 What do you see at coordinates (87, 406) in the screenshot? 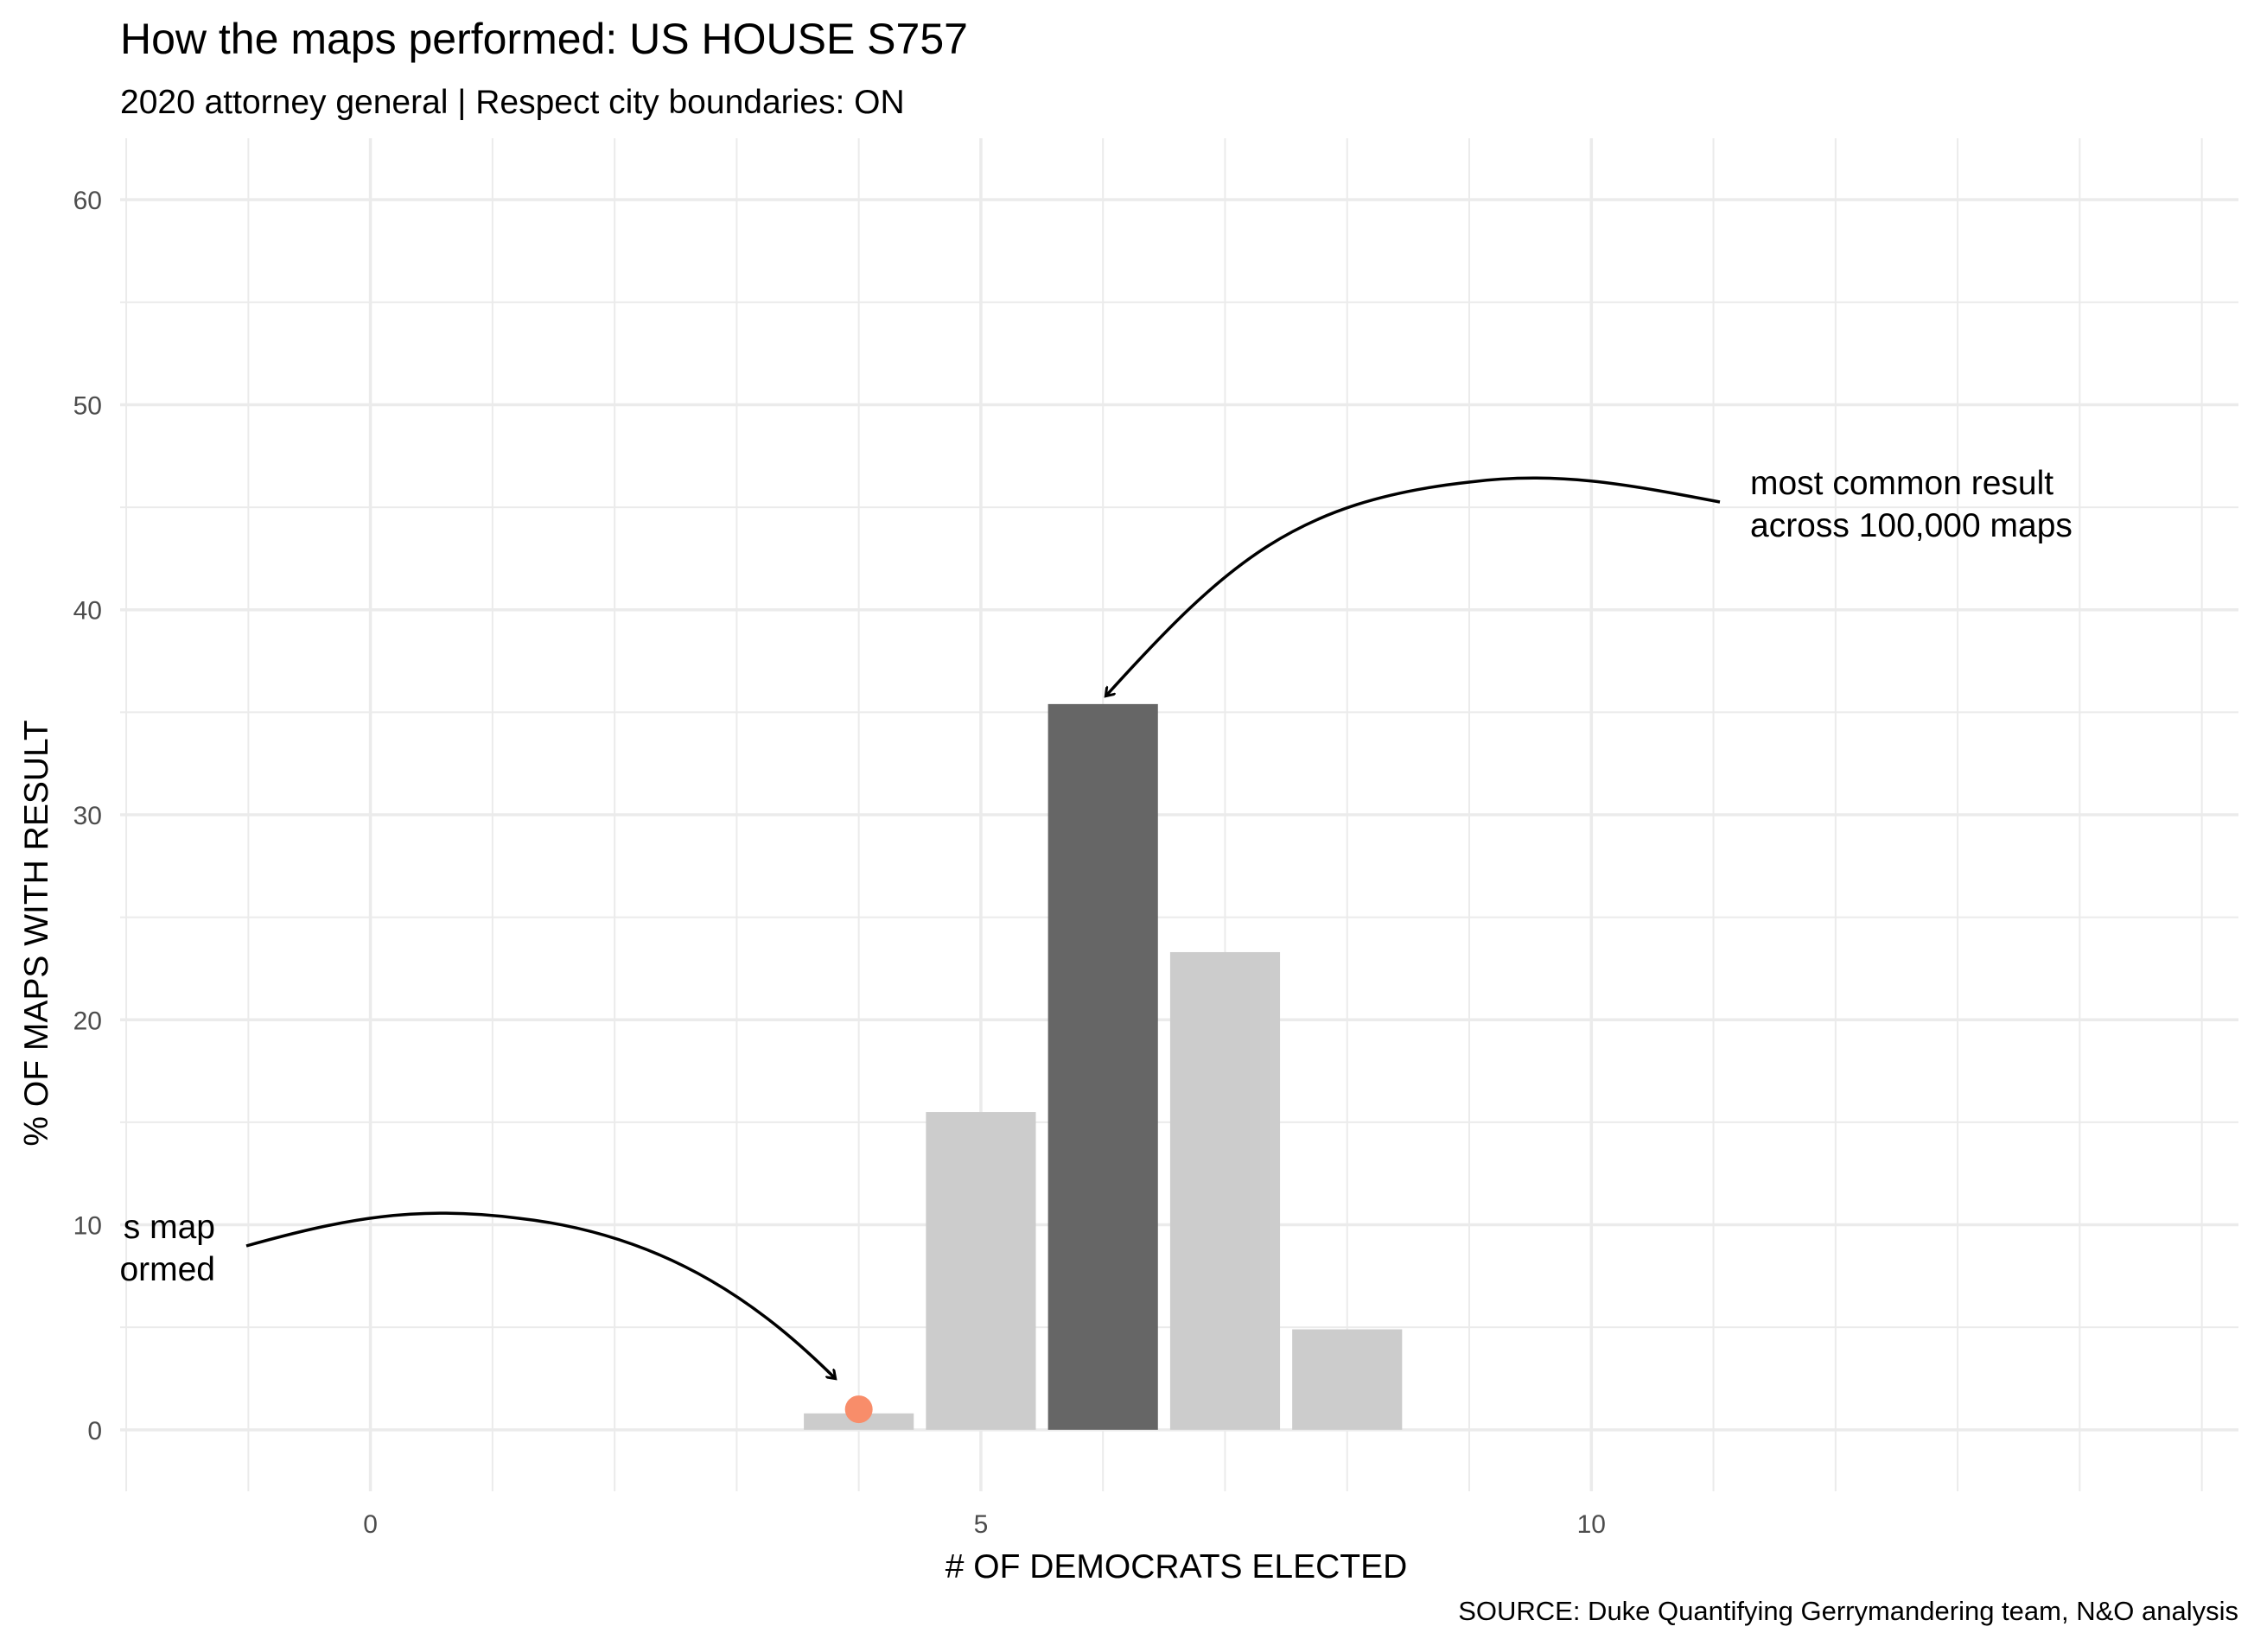
I see `y-tick-label: 50` at bounding box center [87, 406].